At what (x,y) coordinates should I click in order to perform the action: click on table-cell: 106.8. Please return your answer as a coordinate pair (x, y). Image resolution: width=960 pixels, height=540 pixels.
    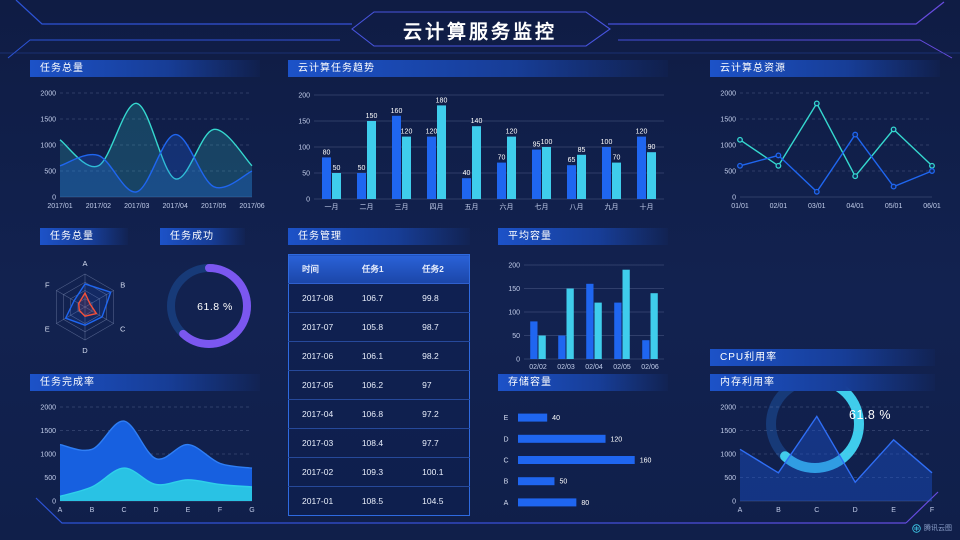
    Looking at the image, I should click on (379, 414).